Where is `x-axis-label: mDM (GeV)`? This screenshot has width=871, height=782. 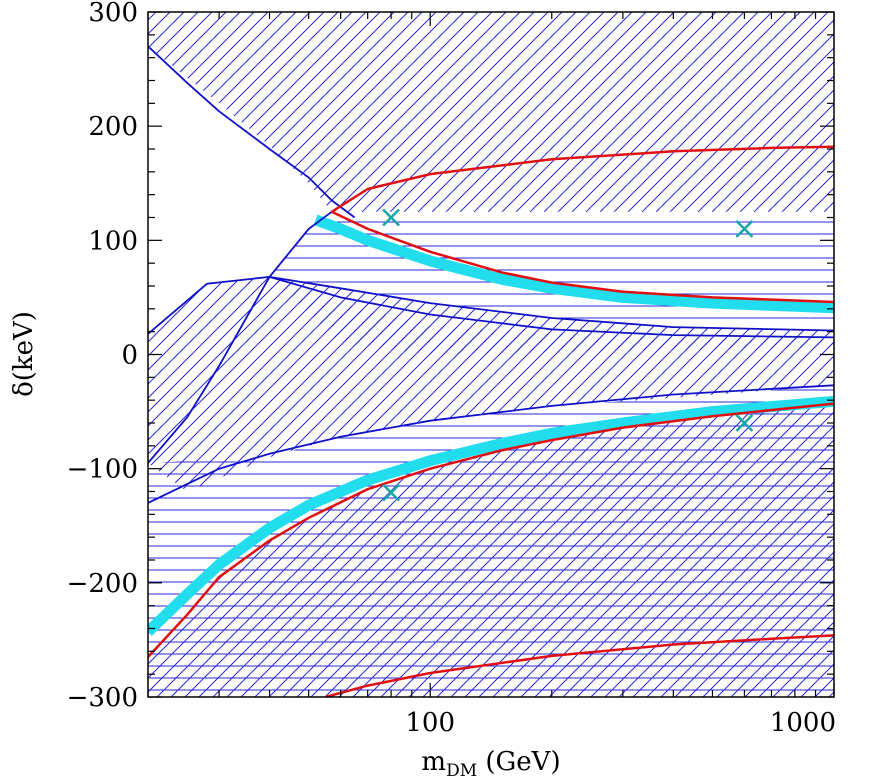
x-axis-label: mDM (GeV) is located at coordinates (490, 764).